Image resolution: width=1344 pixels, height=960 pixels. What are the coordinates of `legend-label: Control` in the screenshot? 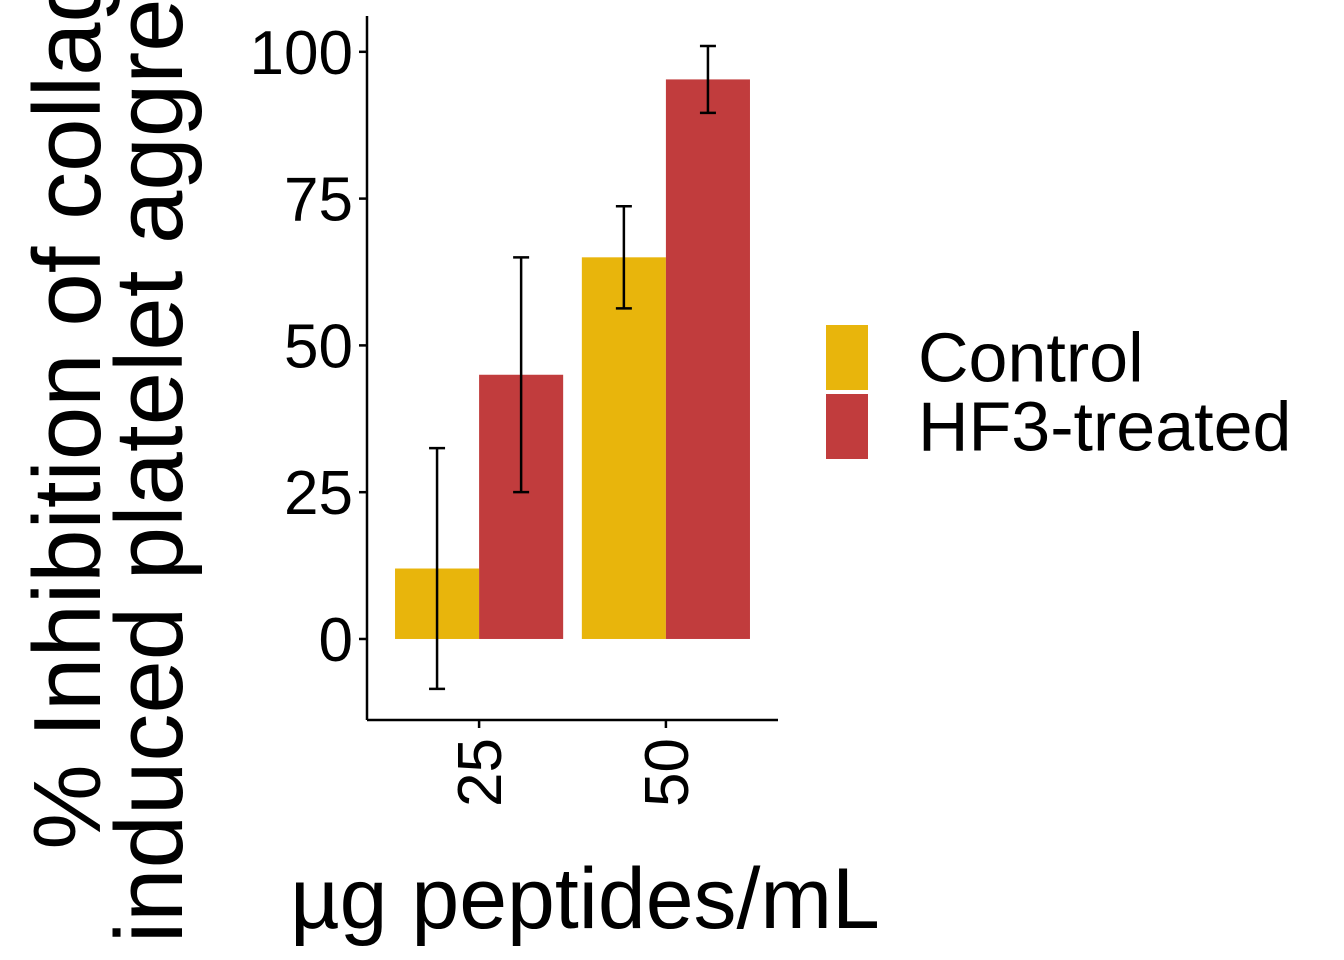 It's located at (1031, 358).